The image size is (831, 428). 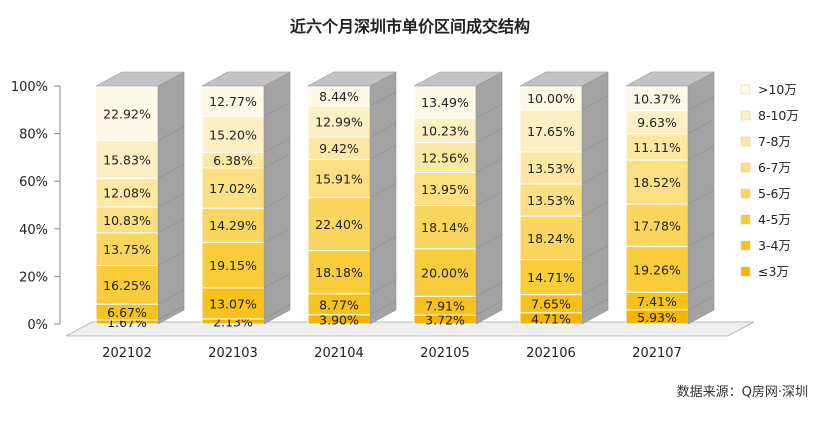 I want to click on data-label: 19.26%, so click(x=657, y=269).